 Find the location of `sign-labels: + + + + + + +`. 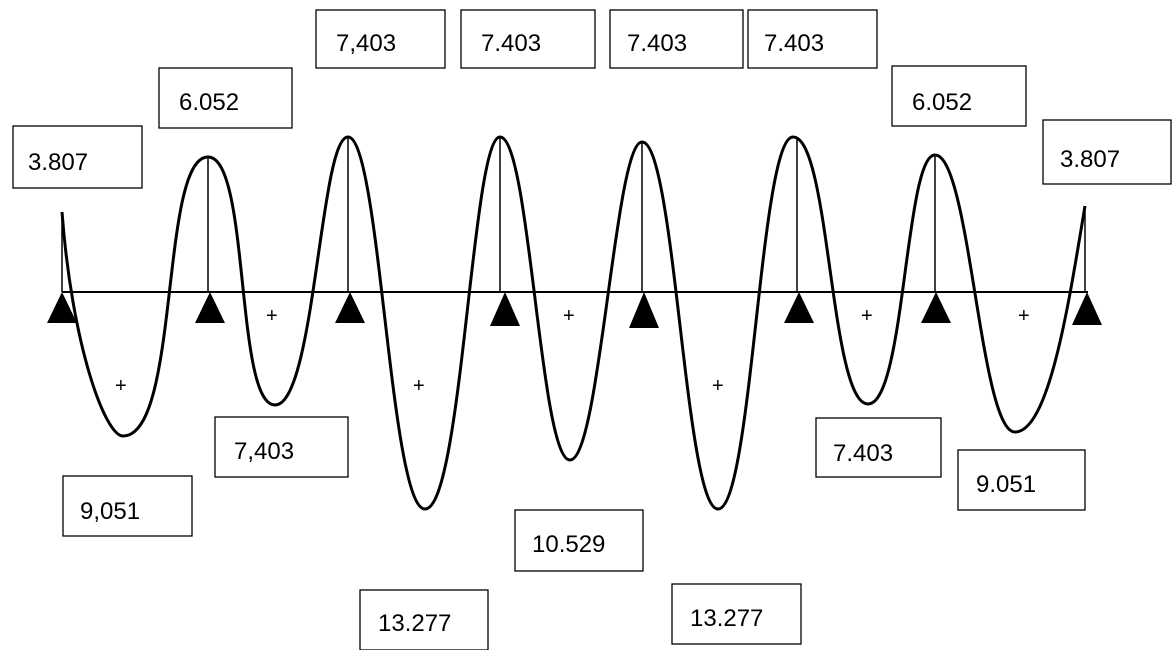

sign-labels: + + + + + + + is located at coordinates (572, 351).